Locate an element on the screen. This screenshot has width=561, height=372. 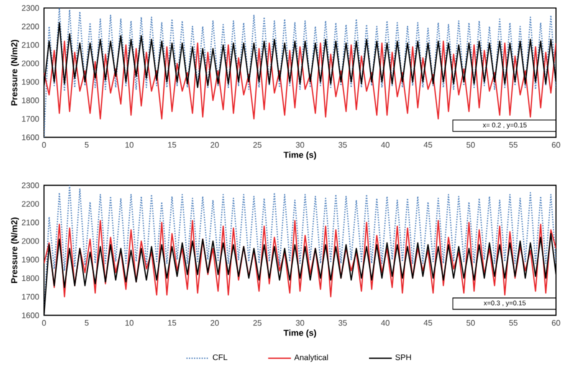
legend-label: Analytical is located at coordinates (311, 358).